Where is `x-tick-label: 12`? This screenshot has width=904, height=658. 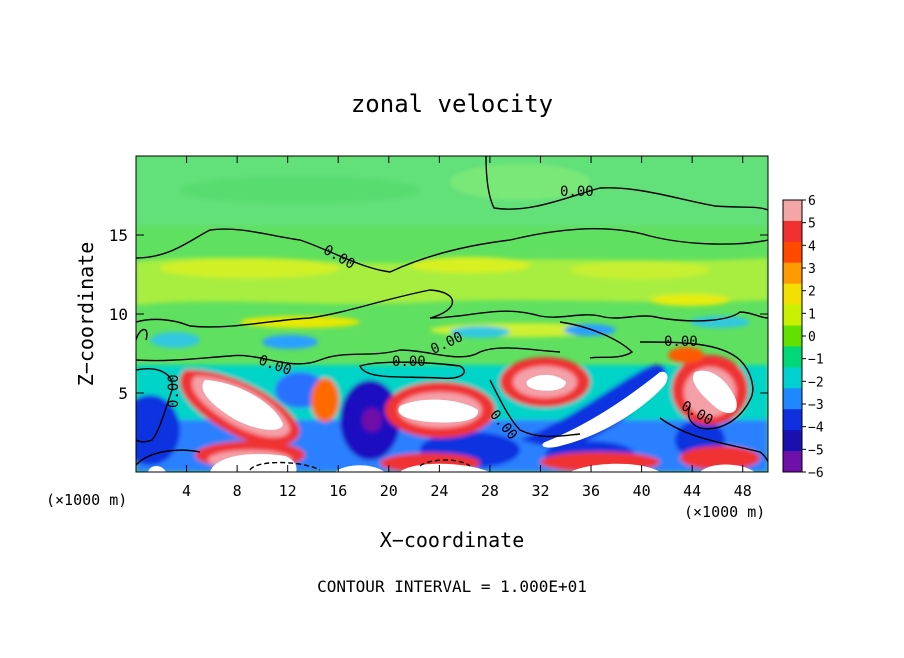
x-tick-label: 12 is located at coordinates (288, 491).